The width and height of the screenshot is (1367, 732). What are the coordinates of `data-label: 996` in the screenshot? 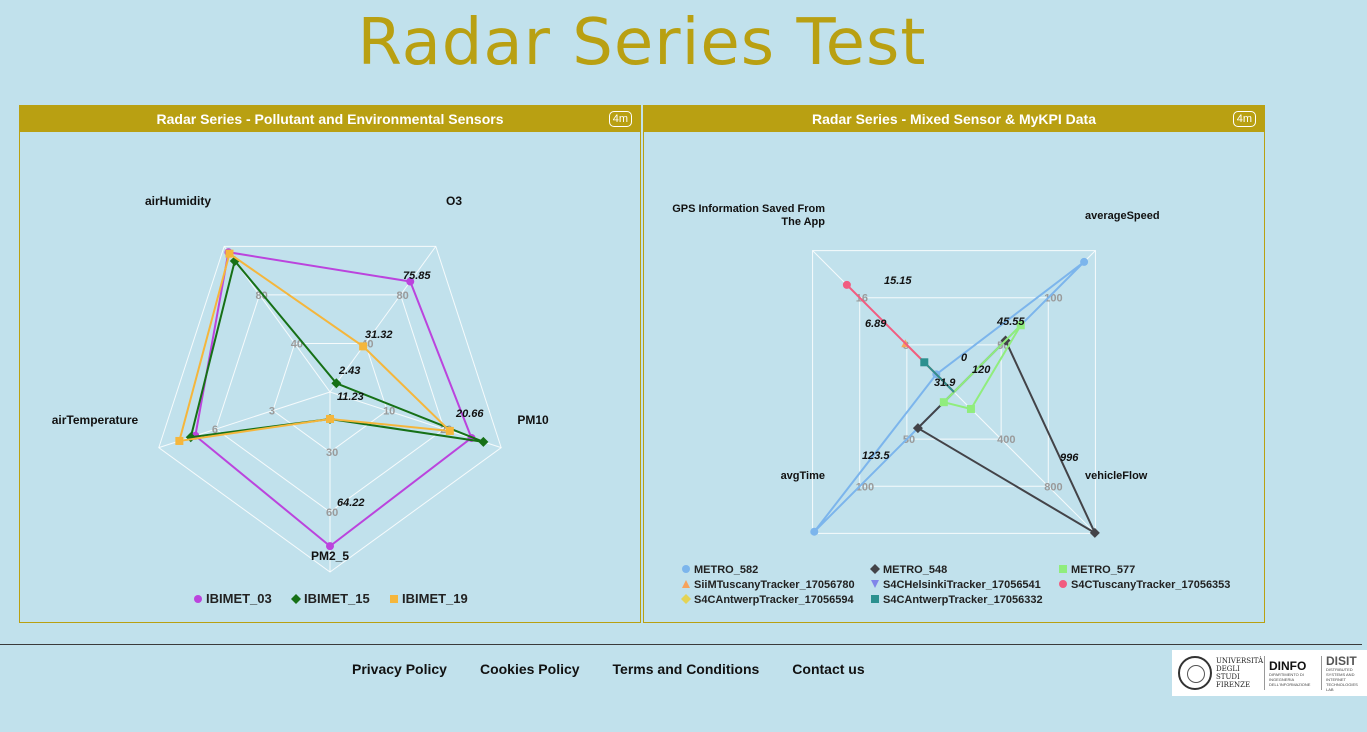 It's located at (1069, 458).